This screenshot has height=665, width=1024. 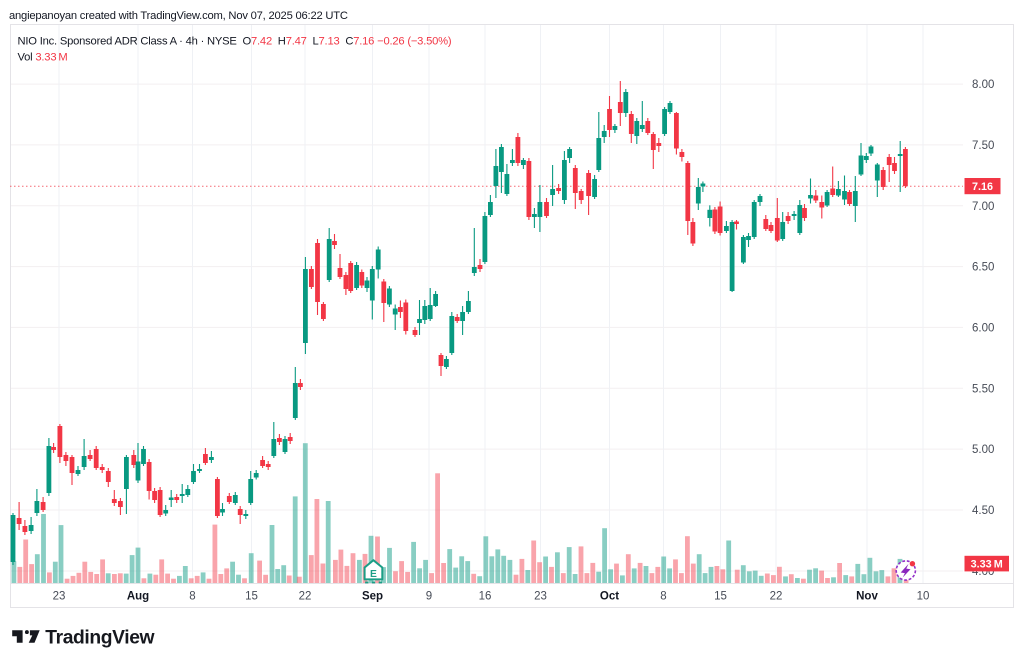 I want to click on svg-text: 7.00, so click(x=983, y=207).